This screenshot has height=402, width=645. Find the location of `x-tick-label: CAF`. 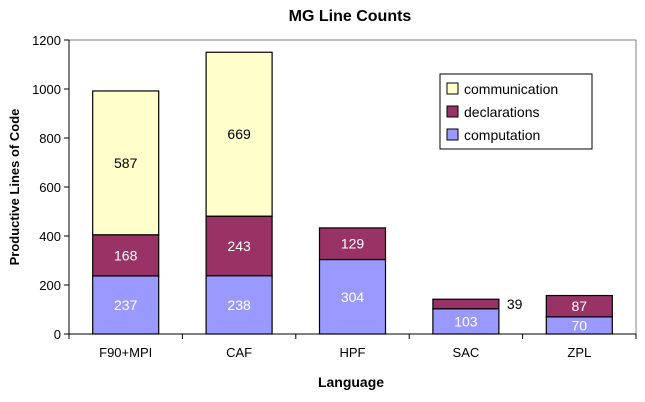

x-tick-label: CAF is located at coordinates (239, 352).